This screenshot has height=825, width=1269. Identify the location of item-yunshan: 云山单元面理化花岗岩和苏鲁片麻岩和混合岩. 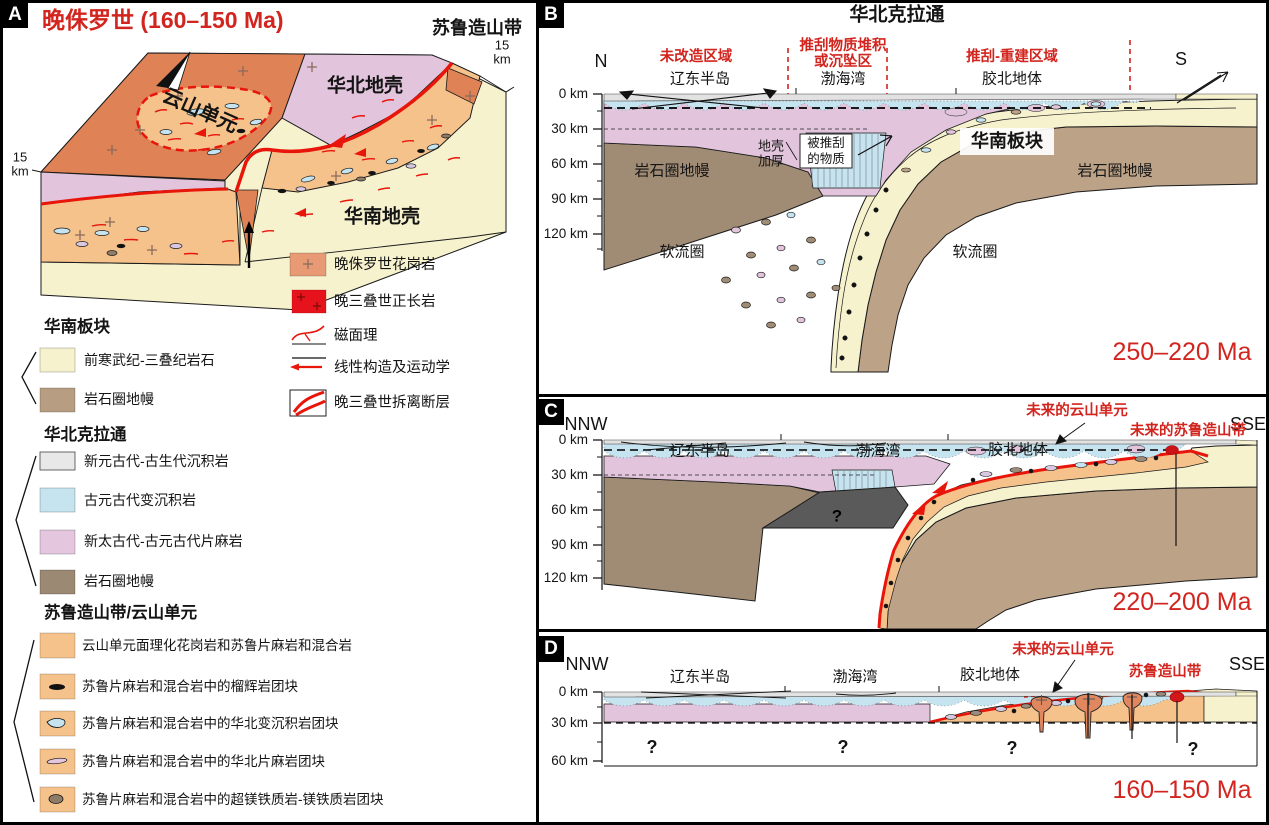
(217, 645).